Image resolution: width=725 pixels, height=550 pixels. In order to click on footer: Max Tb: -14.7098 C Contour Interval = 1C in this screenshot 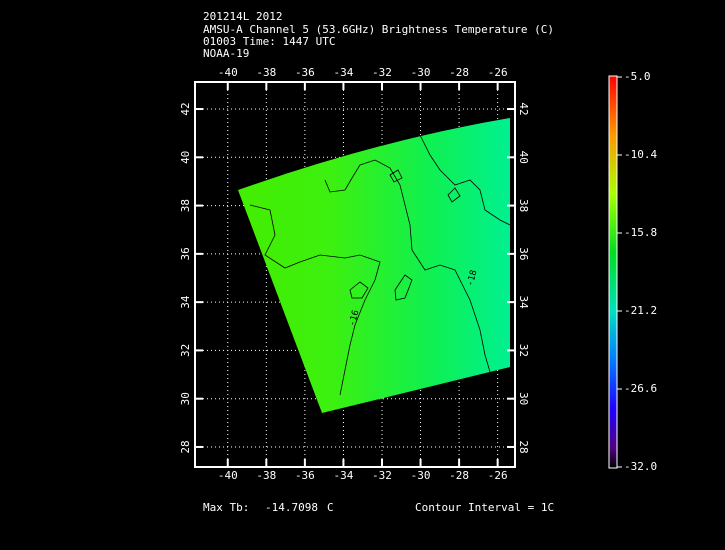, I will do `click(378, 507)`.